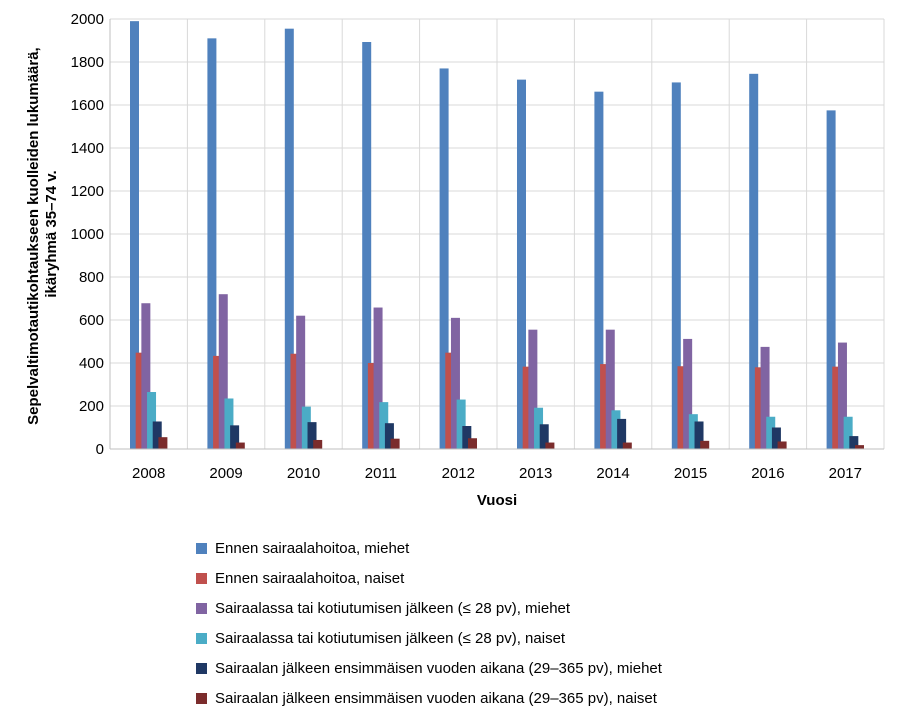 The height and width of the screenshot is (723, 900). I want to click on x-tick-label: 2016, so click(767, 473).